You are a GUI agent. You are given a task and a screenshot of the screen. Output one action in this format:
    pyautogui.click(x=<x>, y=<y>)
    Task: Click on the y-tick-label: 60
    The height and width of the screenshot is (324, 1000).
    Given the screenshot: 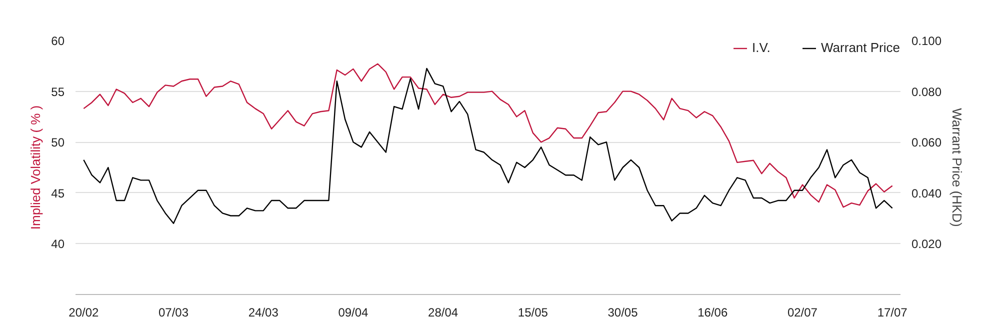 What is the action you would take?
    pyautogui.click(x=58, y=41)
    